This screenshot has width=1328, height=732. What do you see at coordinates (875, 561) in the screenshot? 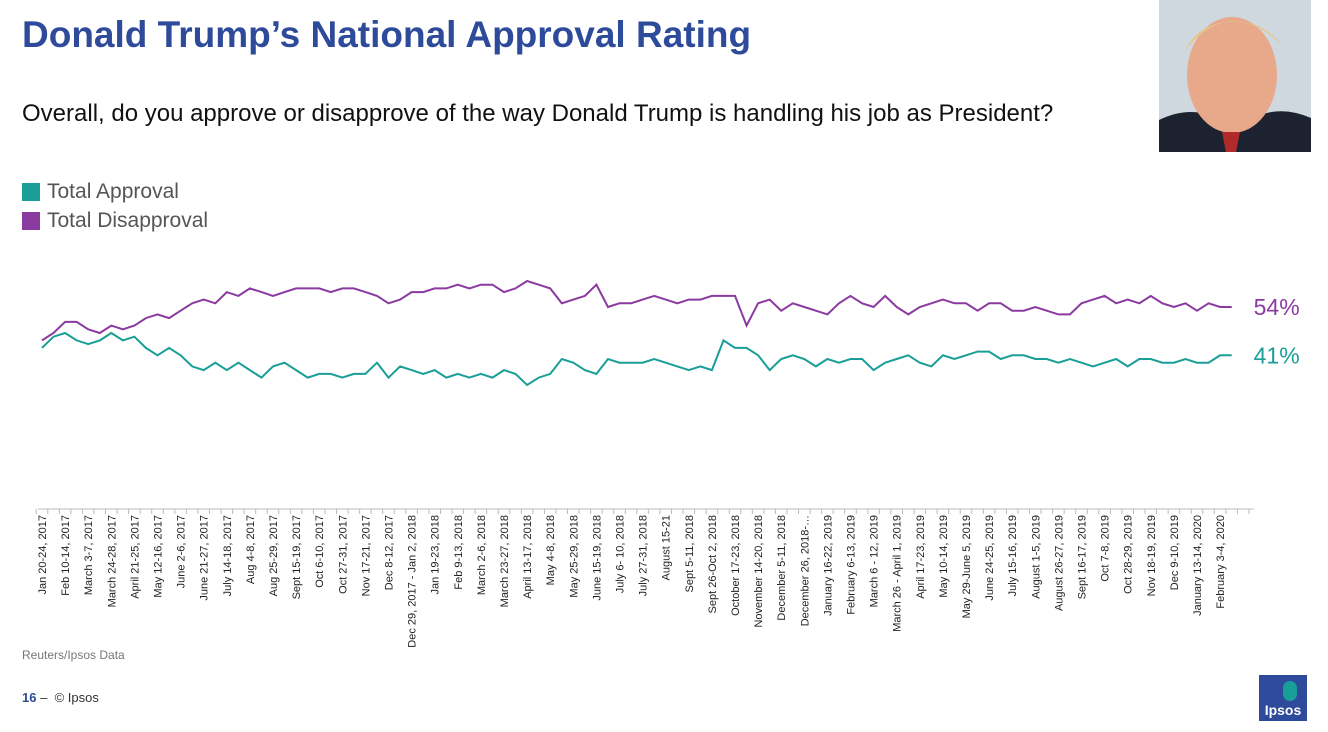
I see `x-tick-label: March 6 - 12, 2019` at bounding box center [875, 561].